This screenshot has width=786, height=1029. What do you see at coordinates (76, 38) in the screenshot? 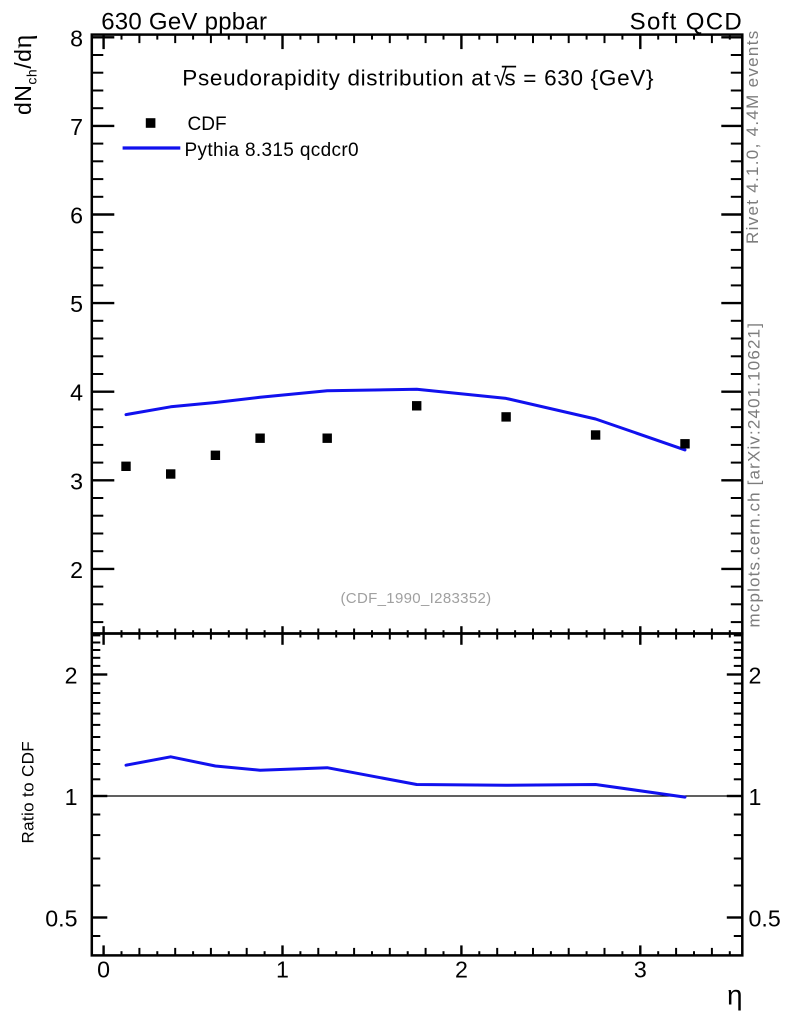
I see `svg-text: 8` at bounding box center [76, 38].